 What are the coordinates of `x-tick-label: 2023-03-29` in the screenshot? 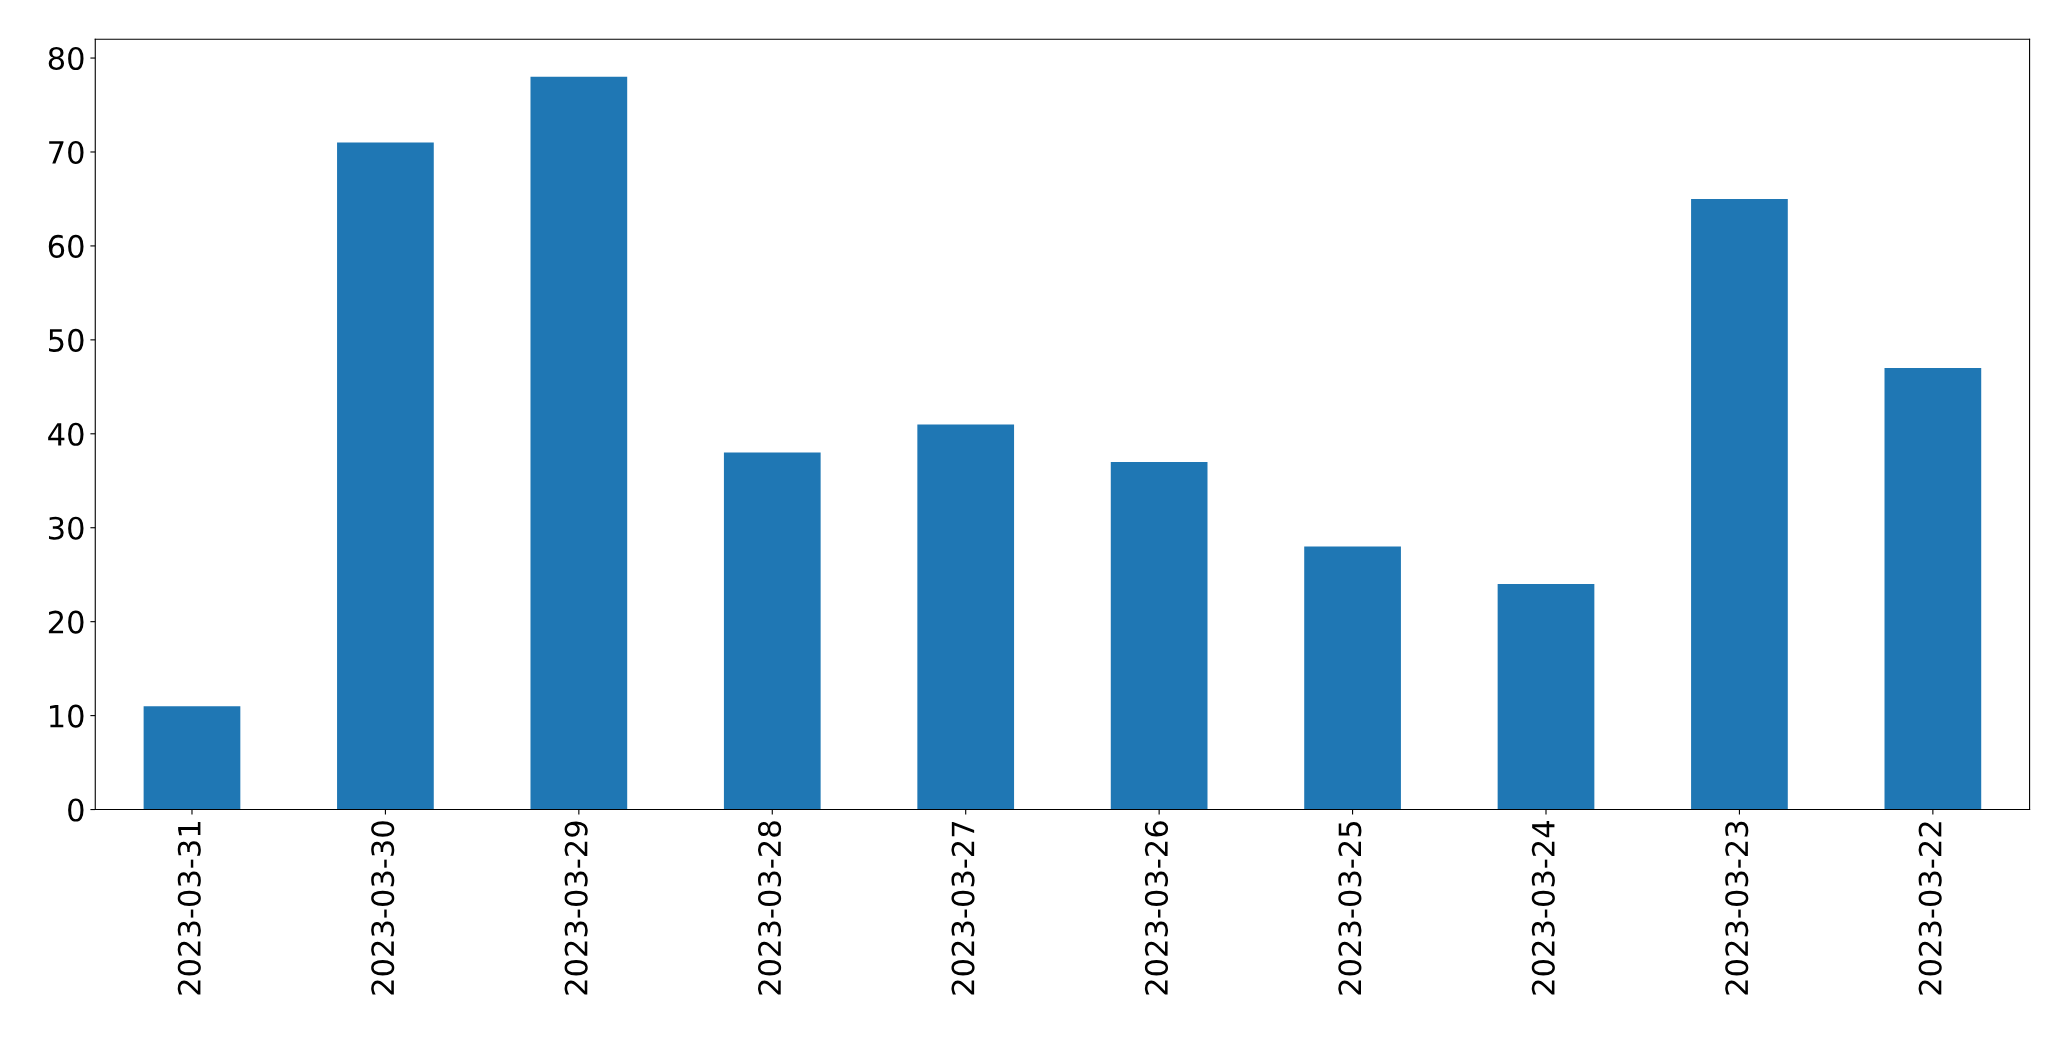 It's located at (576, 908).